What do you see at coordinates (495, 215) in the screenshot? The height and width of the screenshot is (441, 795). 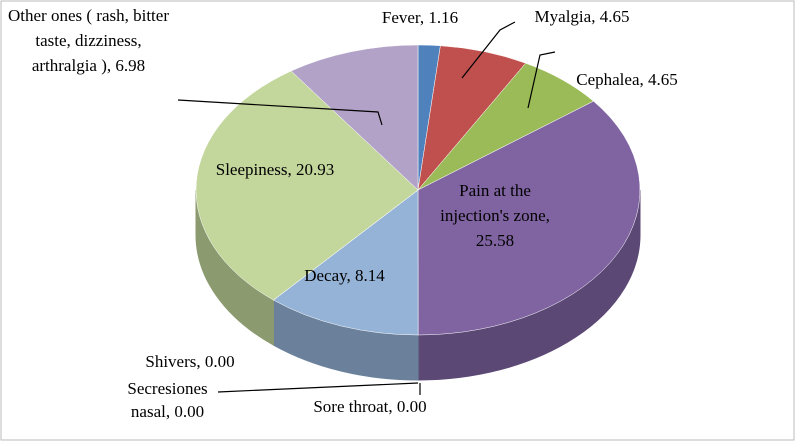 I see `data-label: Pain at the injection's zone, 25.58` at bounding box center [495, 215].